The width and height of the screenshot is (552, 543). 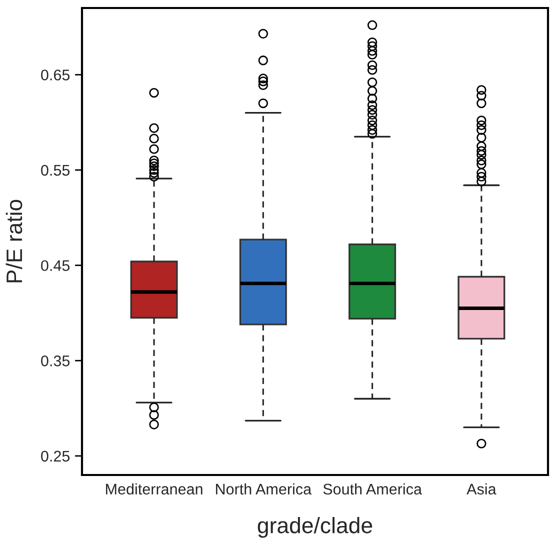 What do you see at coordinates (154, 489) in the screenshot?
I see `x-tick-label: Mediterranean` at bounding box center [154, 489].